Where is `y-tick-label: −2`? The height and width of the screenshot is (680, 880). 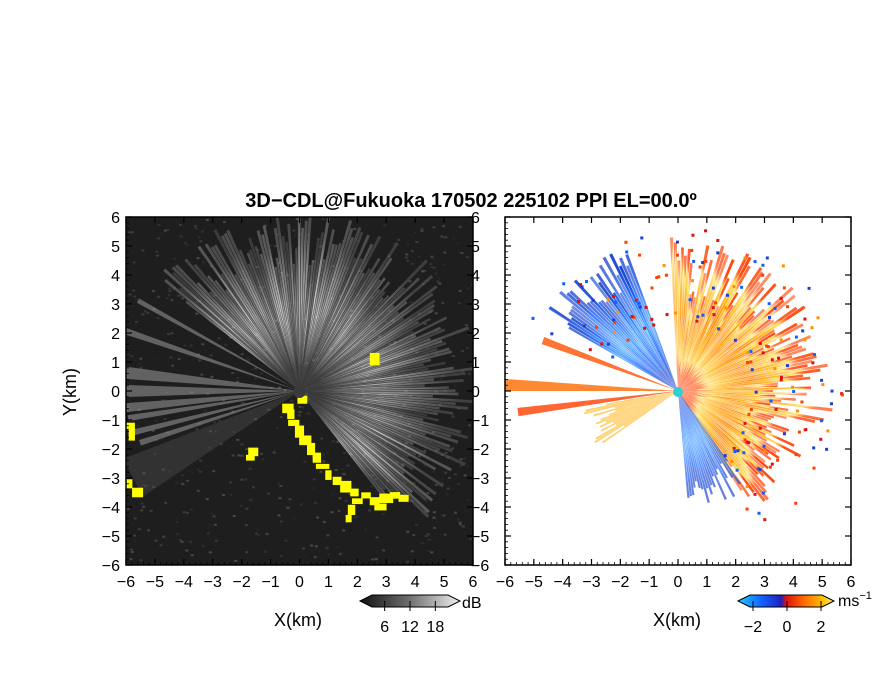
y-tick-label: −2 is located at coordinates (111, 450).